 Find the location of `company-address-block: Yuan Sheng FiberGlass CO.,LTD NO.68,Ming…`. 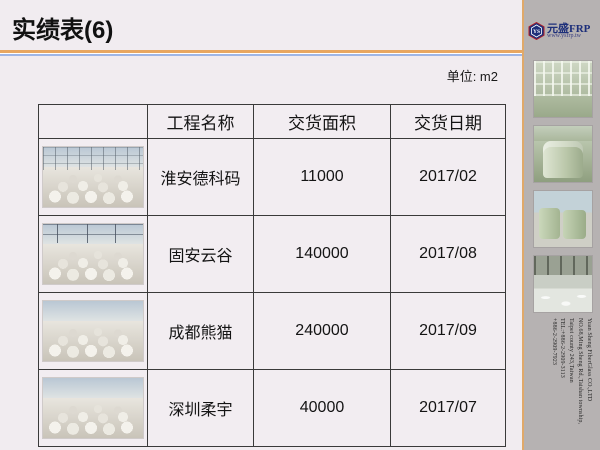

company-address-block: Yuan Sheng FiberGlass CO.,LTD NO.68,Ming… is located at coordinates (562, 378).